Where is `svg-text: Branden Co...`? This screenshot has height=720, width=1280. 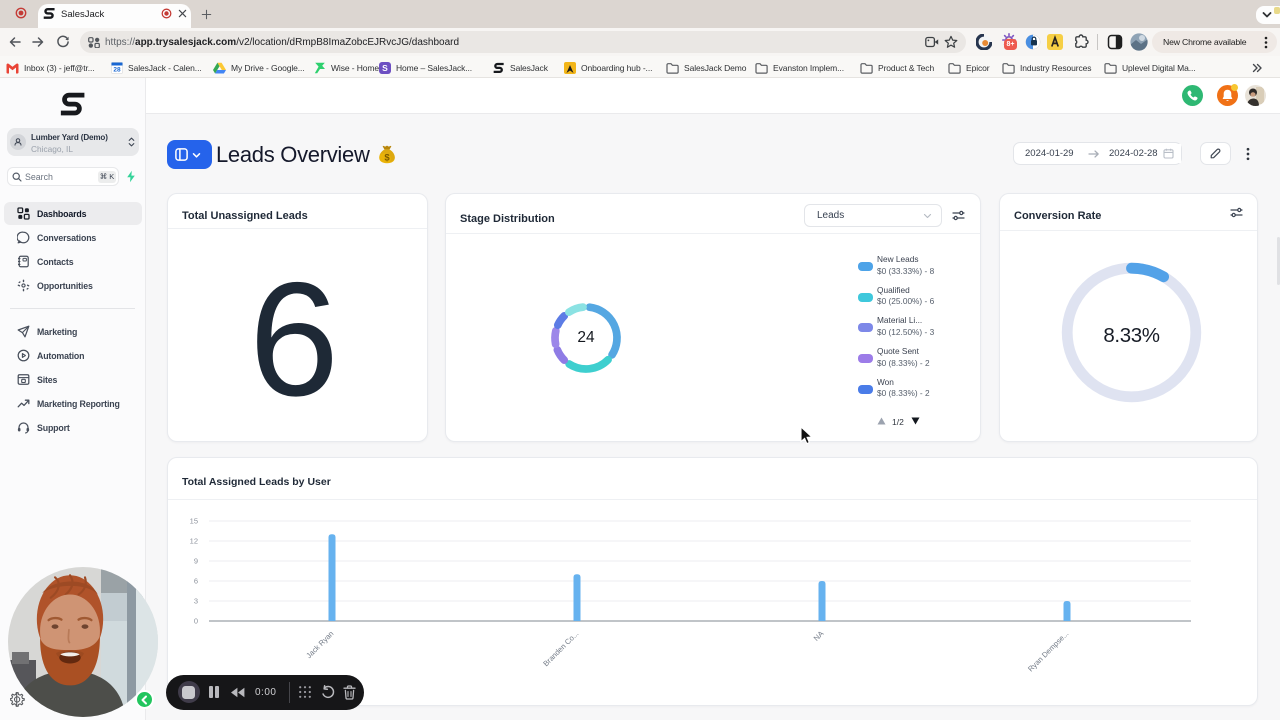
svg-text: Branden Co... is located at coordinates (560, 648).